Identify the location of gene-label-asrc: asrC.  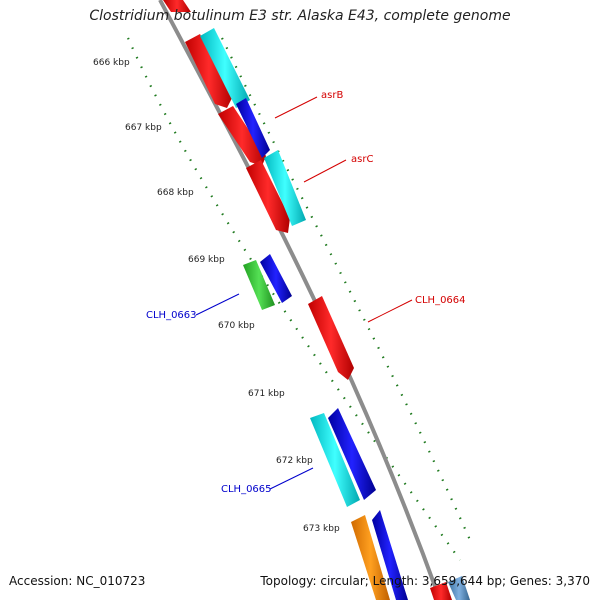
(362, 159).